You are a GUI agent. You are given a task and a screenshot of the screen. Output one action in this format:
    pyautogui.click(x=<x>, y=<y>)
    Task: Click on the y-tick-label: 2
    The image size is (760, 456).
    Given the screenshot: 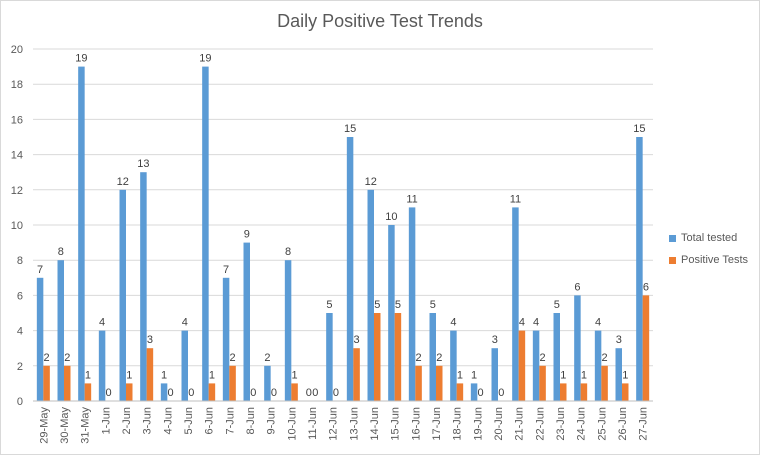 What is the action you would take?
    pyautogui.click(x=20, y=367)
    